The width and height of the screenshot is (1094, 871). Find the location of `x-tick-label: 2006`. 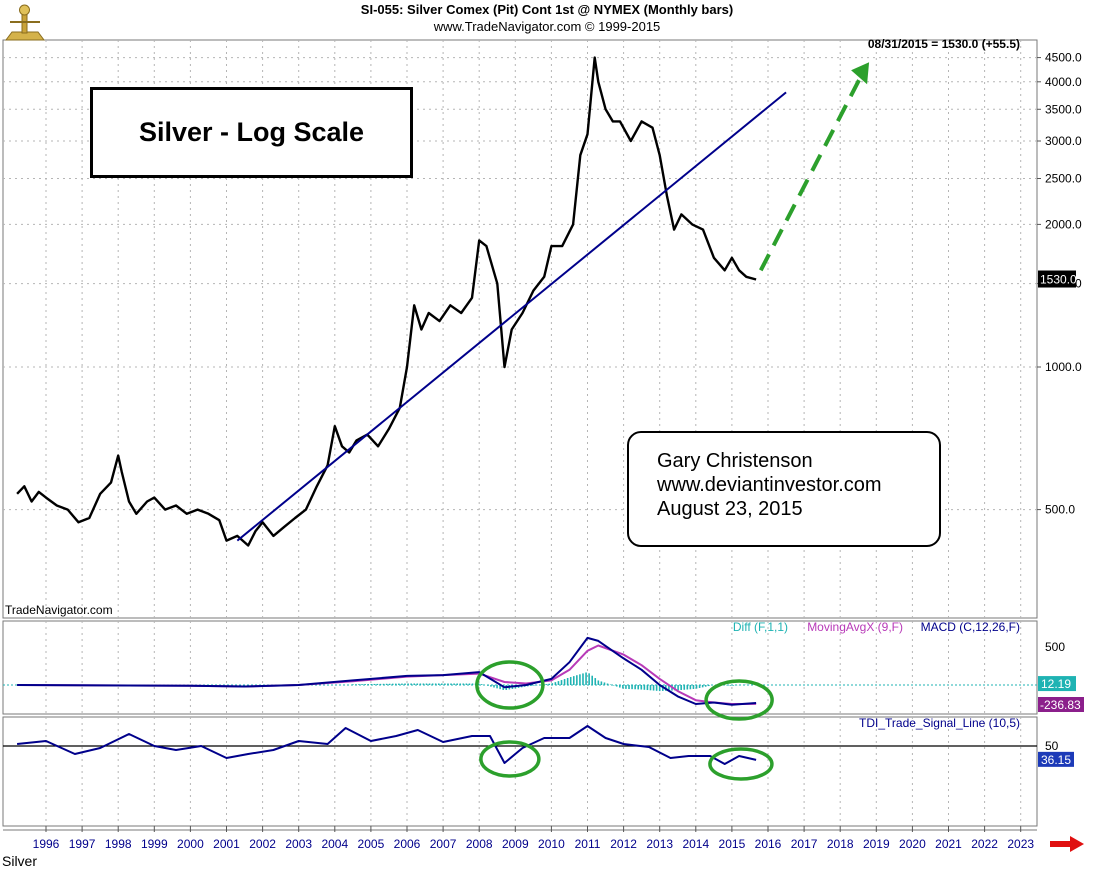

x-tick-label: 2006 is located at coordinates (407, 844).